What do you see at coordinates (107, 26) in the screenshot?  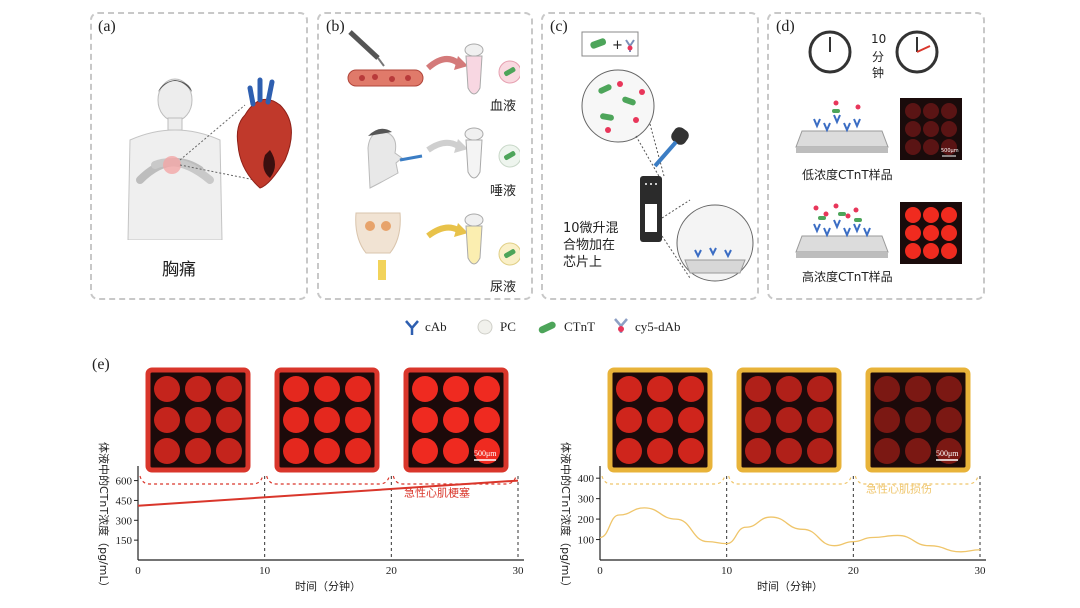 I see `panel-a-label: (a)` at bounding box center [107, 26].